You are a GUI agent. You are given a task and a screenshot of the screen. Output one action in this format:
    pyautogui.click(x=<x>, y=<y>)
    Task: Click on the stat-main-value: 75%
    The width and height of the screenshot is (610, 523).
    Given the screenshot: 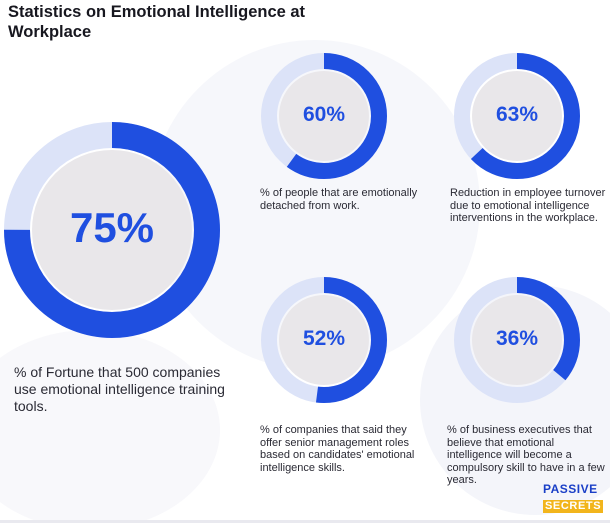 What is the action you would take?
    pyautogui.click(x=112, y=227)
    